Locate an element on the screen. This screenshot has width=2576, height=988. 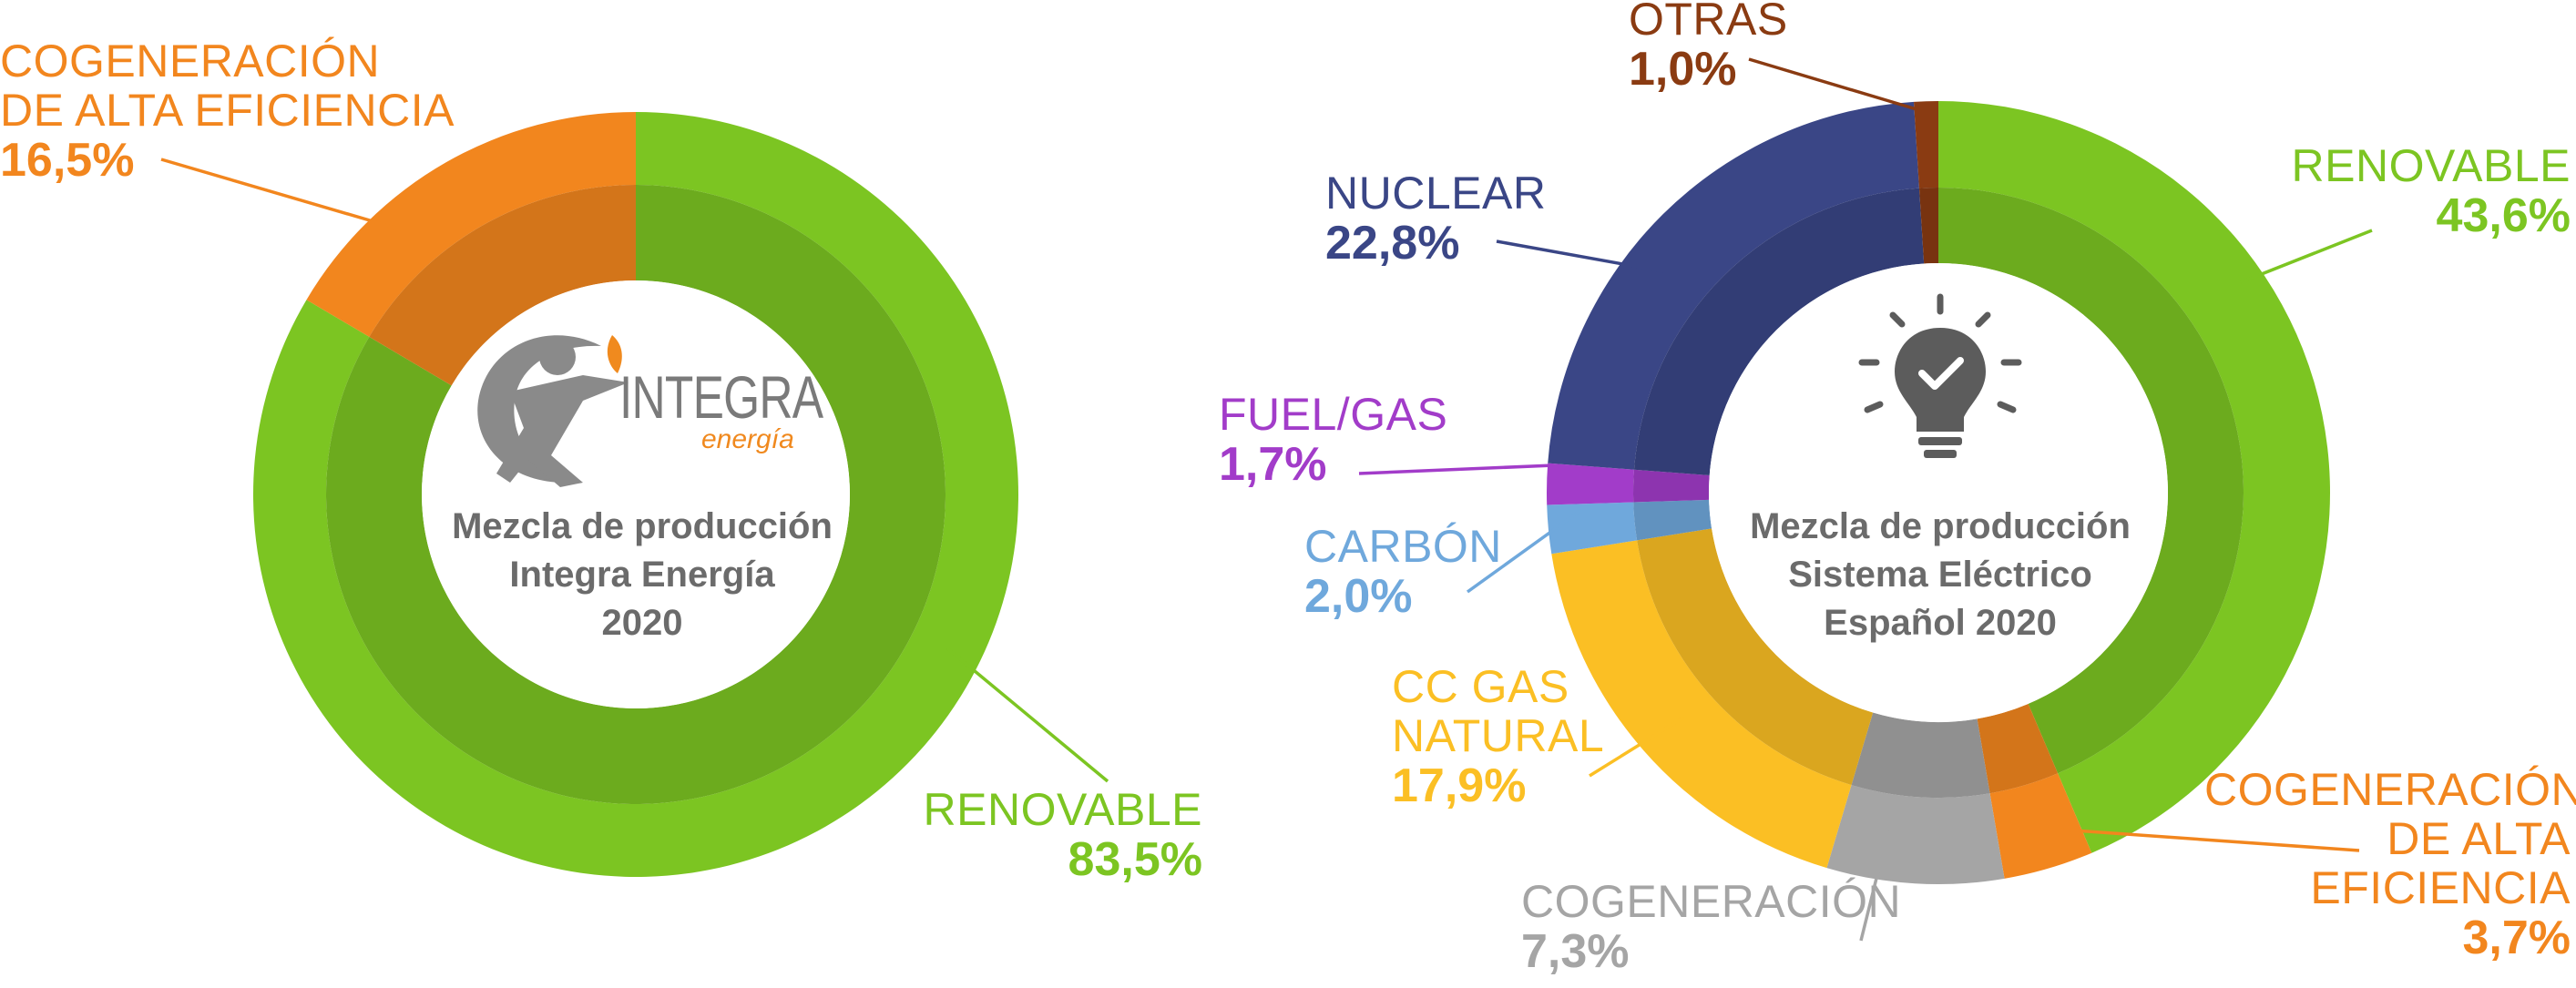
label-value: 1,7% is located at coordinates (1273, 464).